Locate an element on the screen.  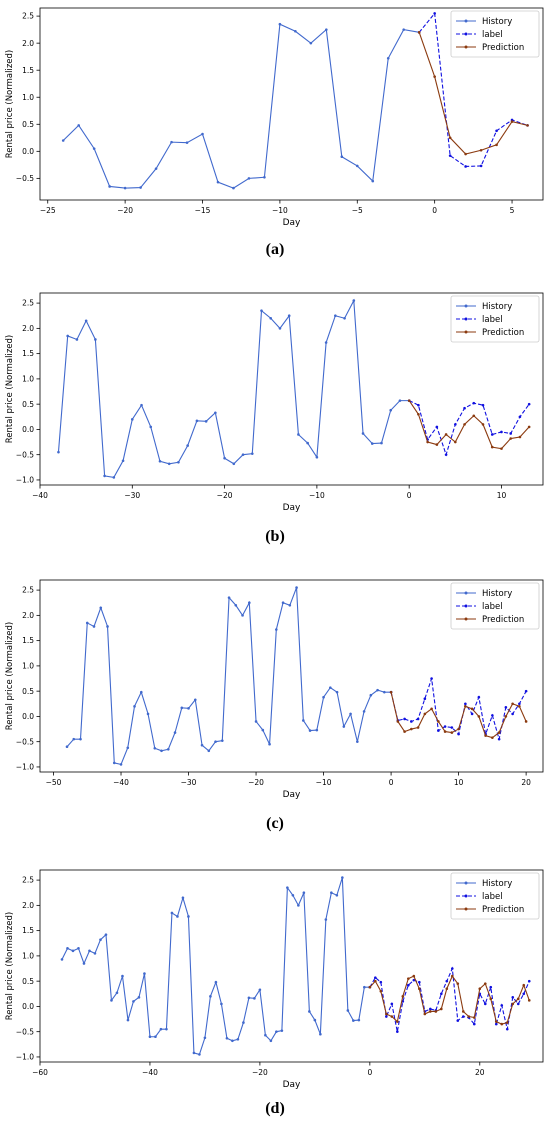
caption-d: (d) is located at coordinates (275, 1108).